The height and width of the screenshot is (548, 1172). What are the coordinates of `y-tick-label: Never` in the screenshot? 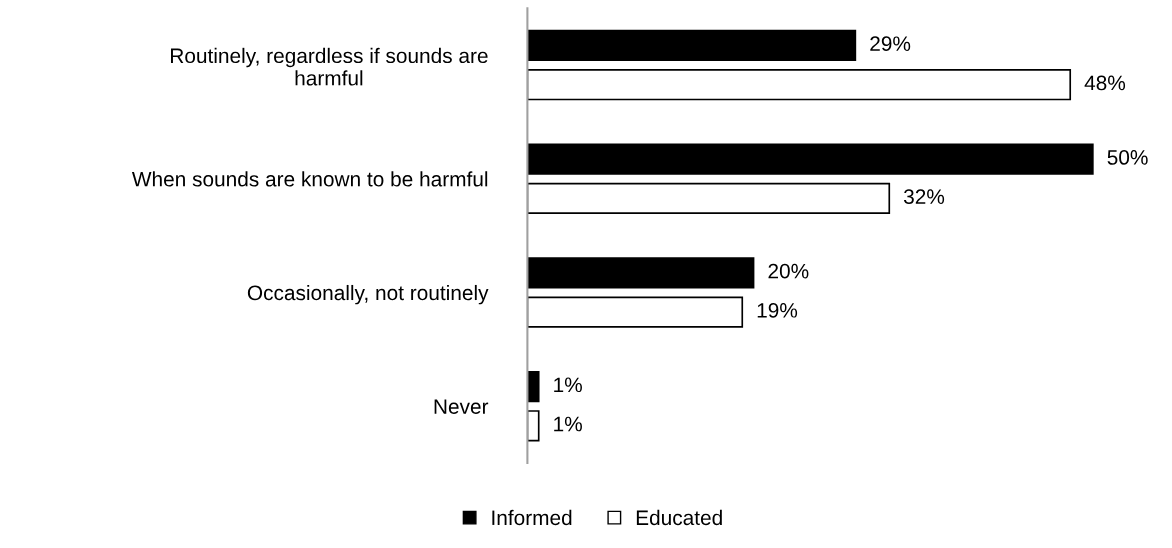 It's located at (461, 406).